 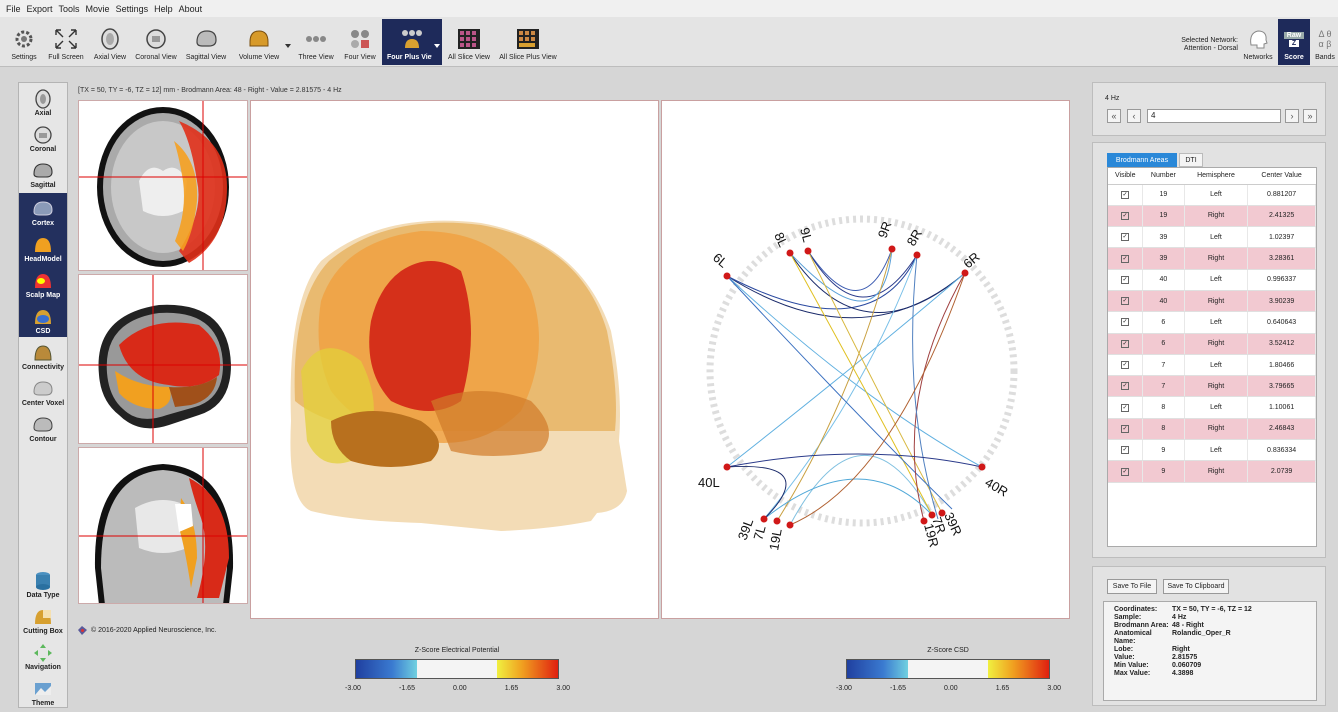 I want to click on menu-export: Export, so click(x=39, y=8).